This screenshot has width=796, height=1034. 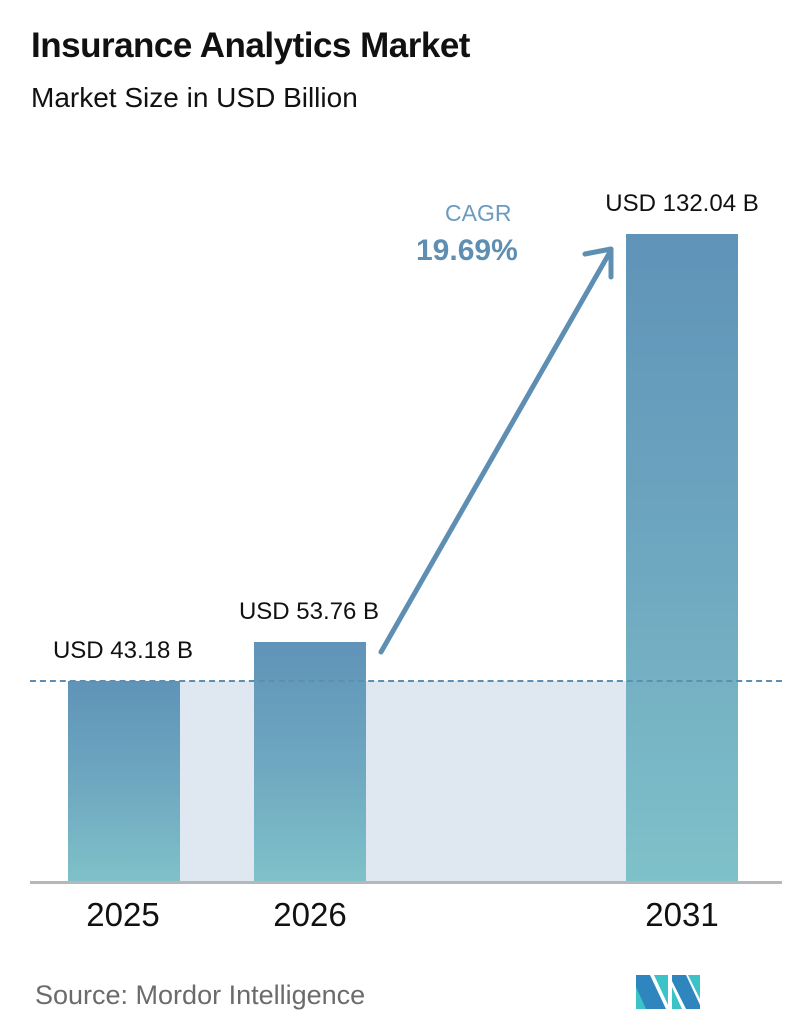 What do you see at coordinates (123, 650) in the screenshot?
I see `value-label-2025: USD 43.18 B` at bounding box center [123, 650].